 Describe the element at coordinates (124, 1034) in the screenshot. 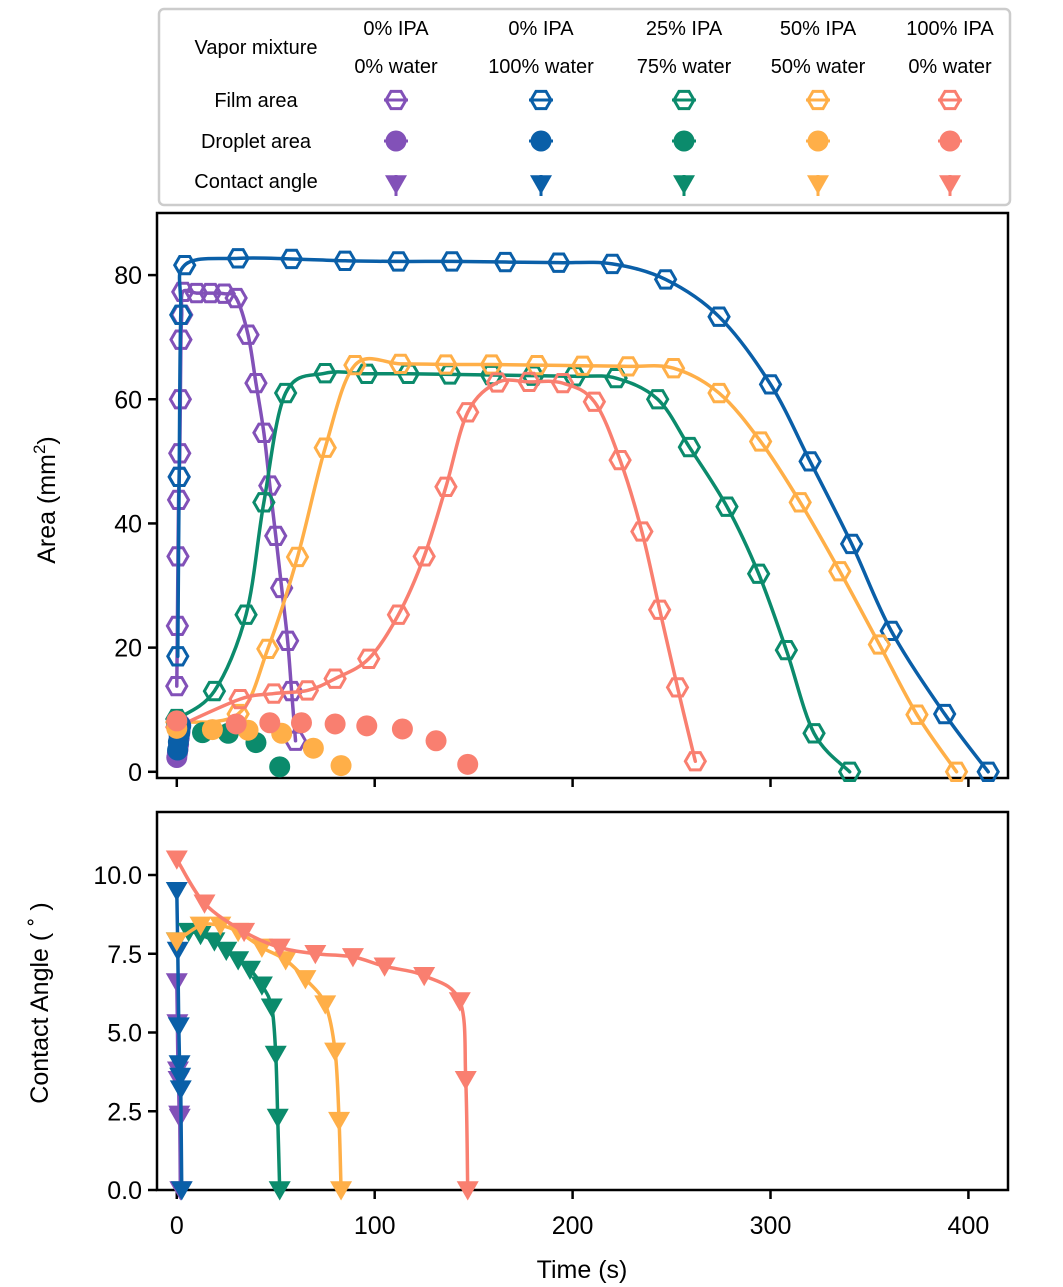

I see `y-tick-label: 5.0` at that location.